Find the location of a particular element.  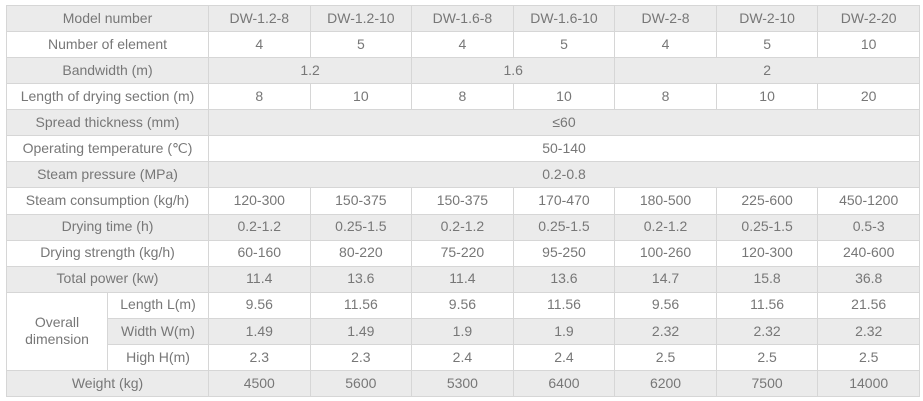

data-cell: 14000 is located at coordinates (868, 383).